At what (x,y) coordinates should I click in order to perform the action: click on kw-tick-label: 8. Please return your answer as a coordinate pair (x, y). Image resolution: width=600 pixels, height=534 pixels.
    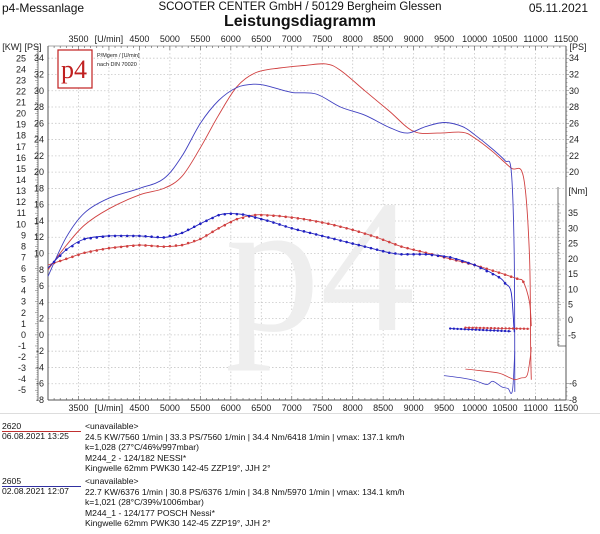
    Looking at the image, I should click on (23, 246).